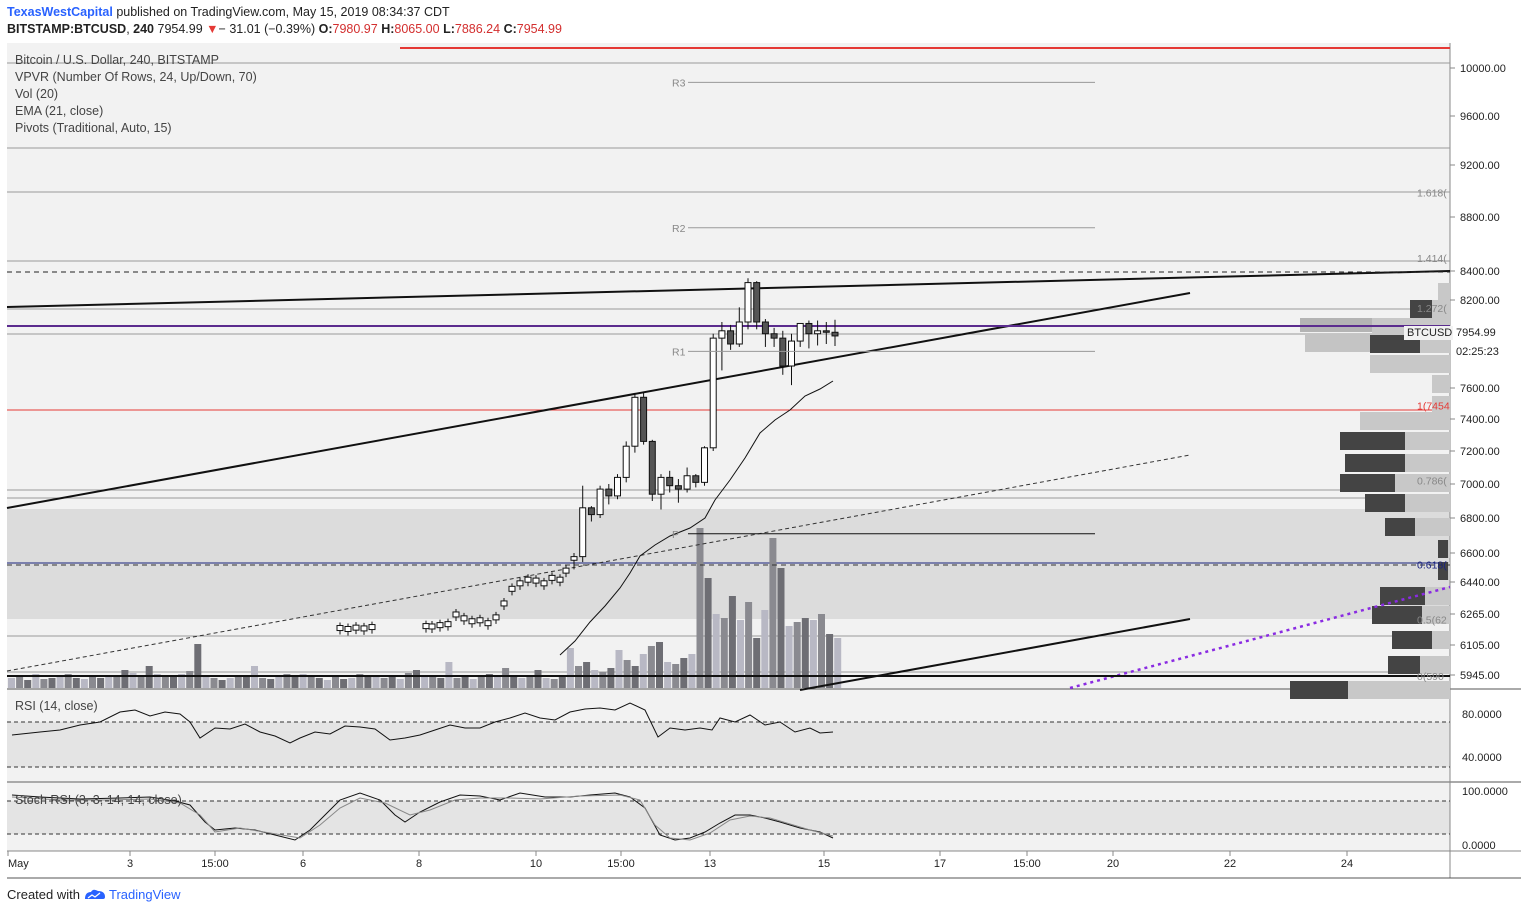 The image size is (1521, 913). I want to click on stoch-k-line, so click(422, 816).